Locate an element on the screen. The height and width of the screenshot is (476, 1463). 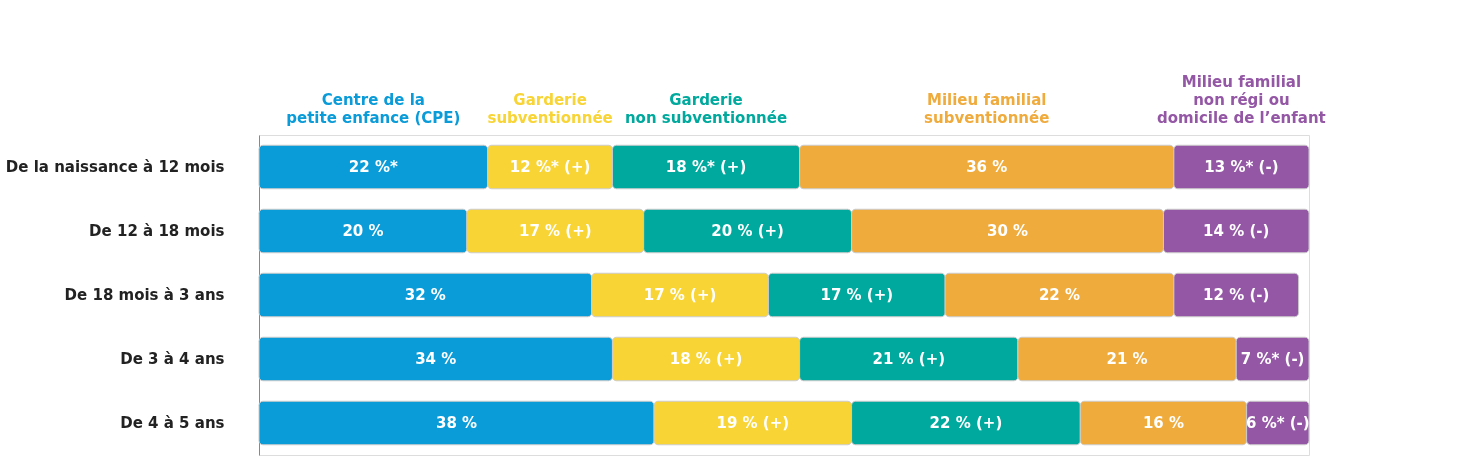
series-label: Milieu familial subventionnée is located at coordinates (987, 109).